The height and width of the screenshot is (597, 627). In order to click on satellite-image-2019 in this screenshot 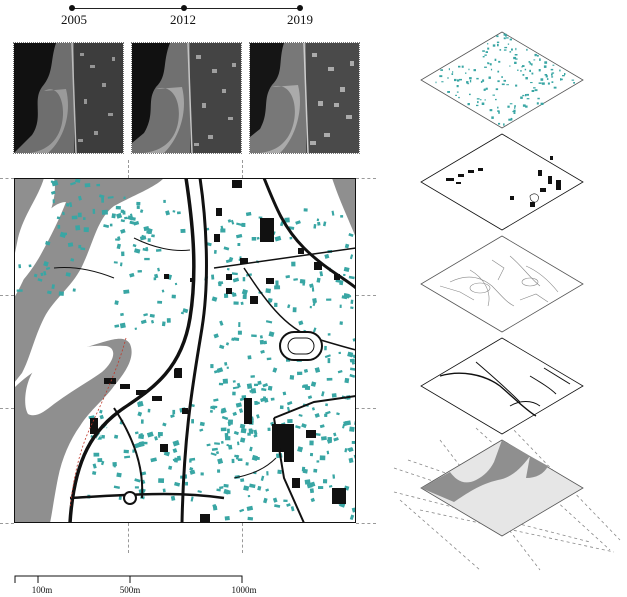, I will do `click(304, 98)`.